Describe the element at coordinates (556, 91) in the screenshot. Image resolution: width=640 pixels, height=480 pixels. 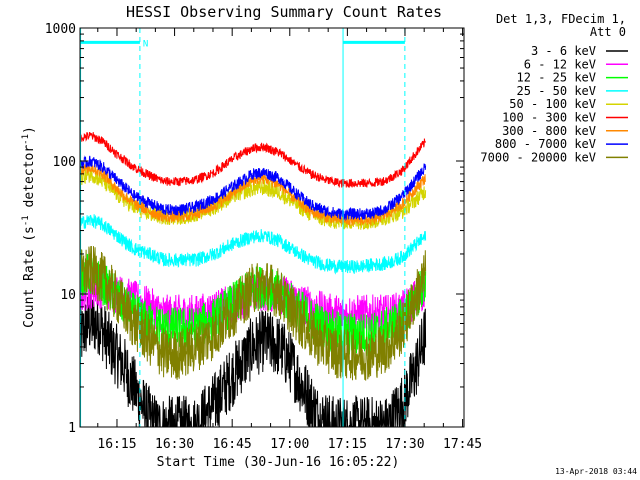
I see `legend-label-3: 25 - 50 keV` at that location.